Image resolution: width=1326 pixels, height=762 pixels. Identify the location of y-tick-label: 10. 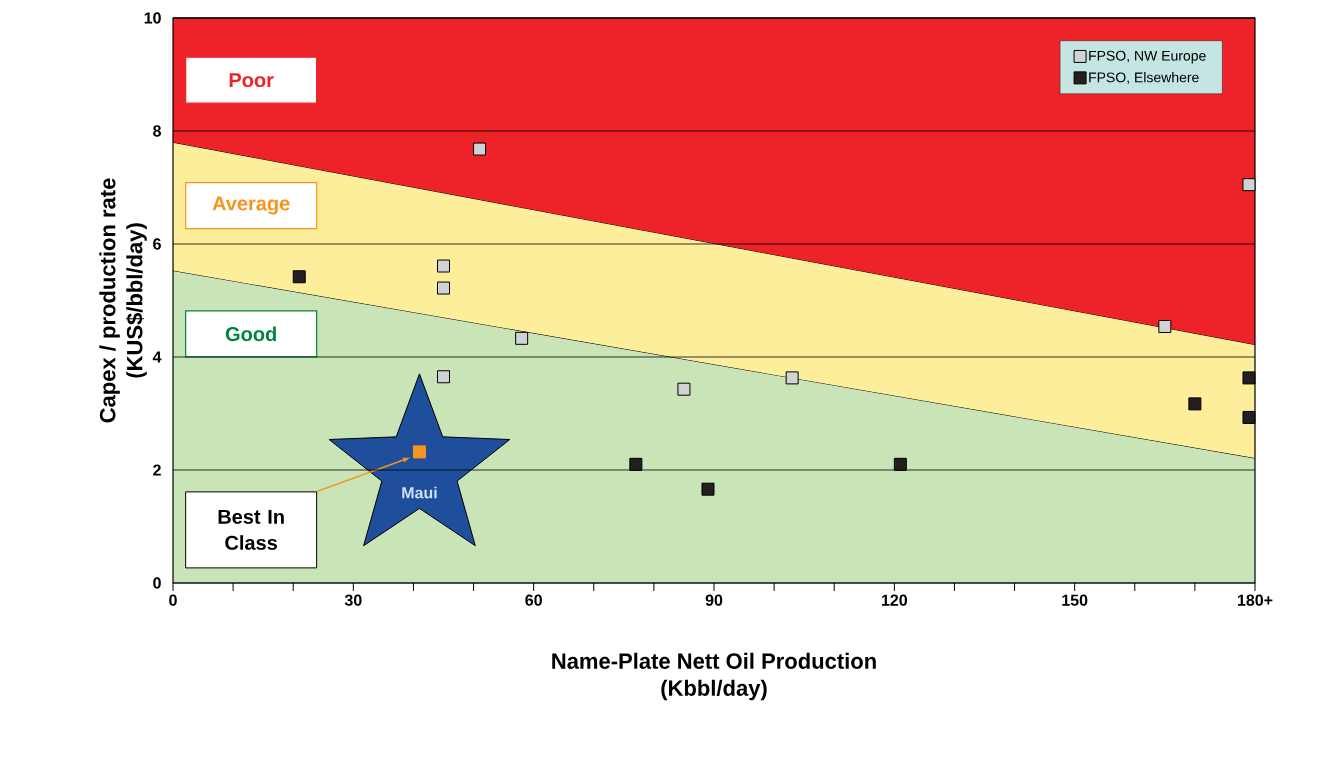
(152, 18).